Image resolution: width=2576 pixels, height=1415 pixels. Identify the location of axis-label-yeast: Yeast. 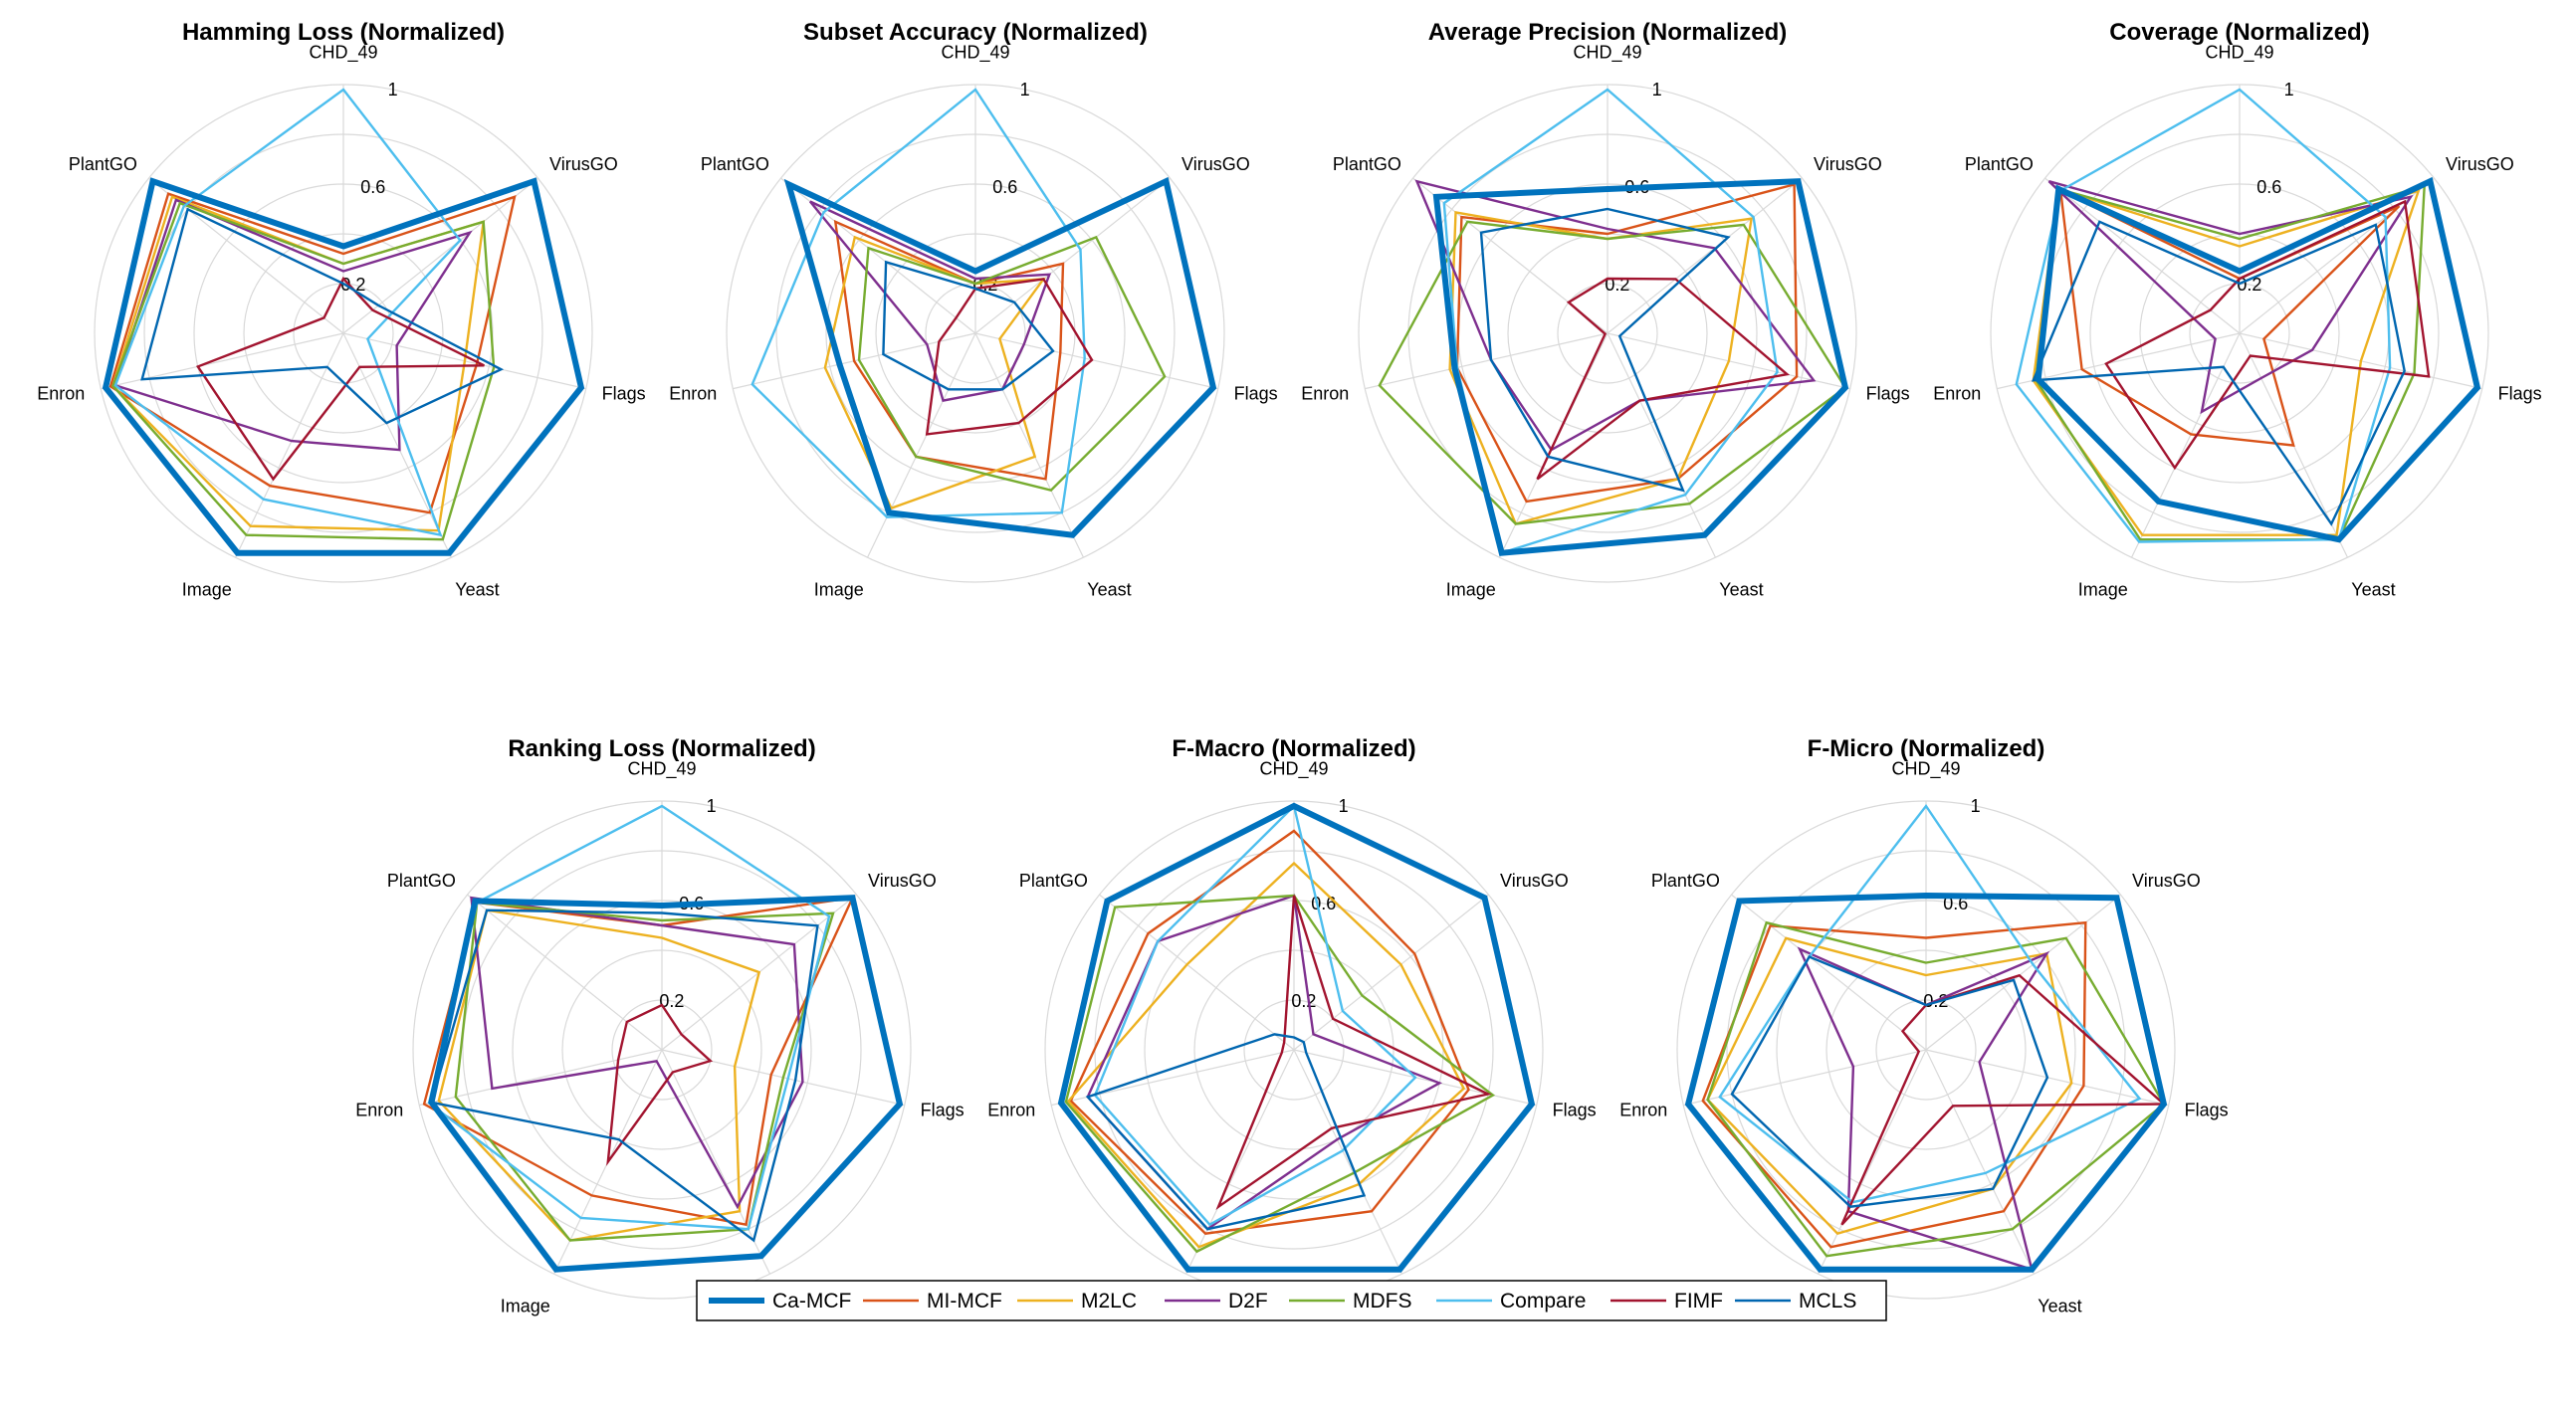
(1109, 590).